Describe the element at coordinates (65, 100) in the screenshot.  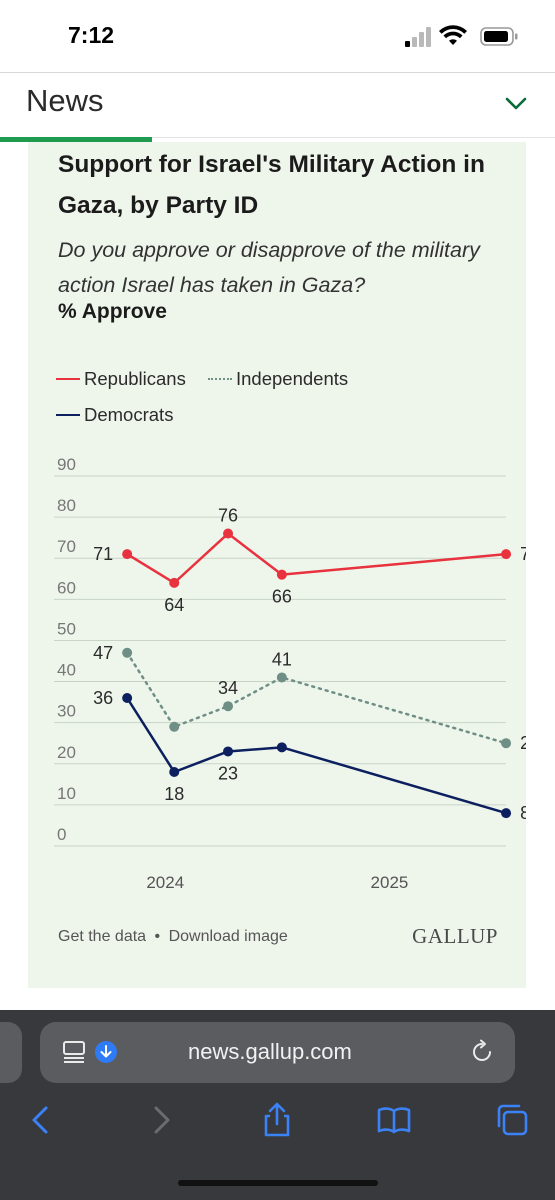
I see `section-title: News` at that location.